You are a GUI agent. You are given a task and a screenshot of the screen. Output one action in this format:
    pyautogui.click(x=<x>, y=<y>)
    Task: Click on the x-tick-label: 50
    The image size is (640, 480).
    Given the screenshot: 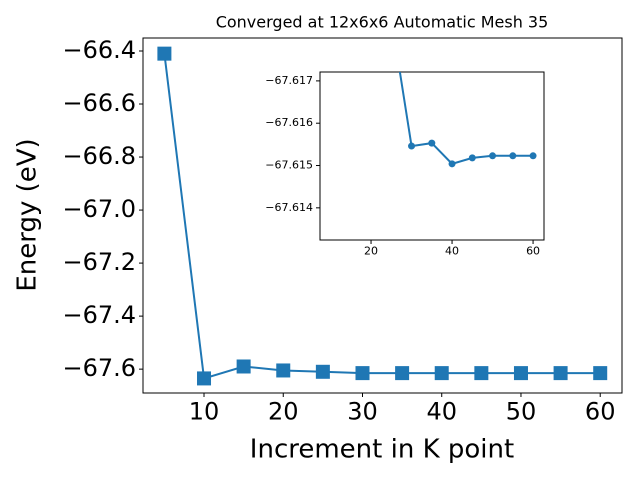 What is the action you would take?
    pyautogui.click(x=521, y=411)
    